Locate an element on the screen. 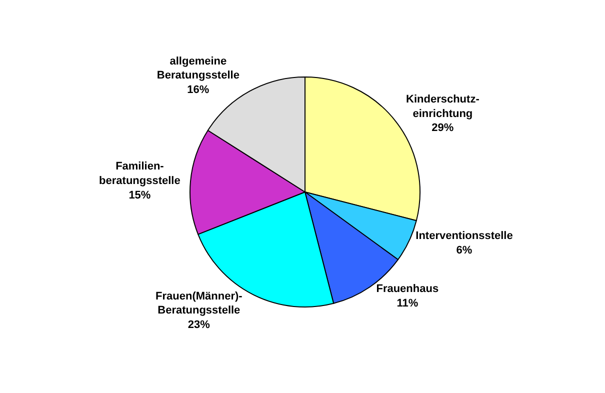 The width and height of the screenshot is (605, 393). slice-label: Kinderschutz- einrichtung is located at coordinates (443, 107).